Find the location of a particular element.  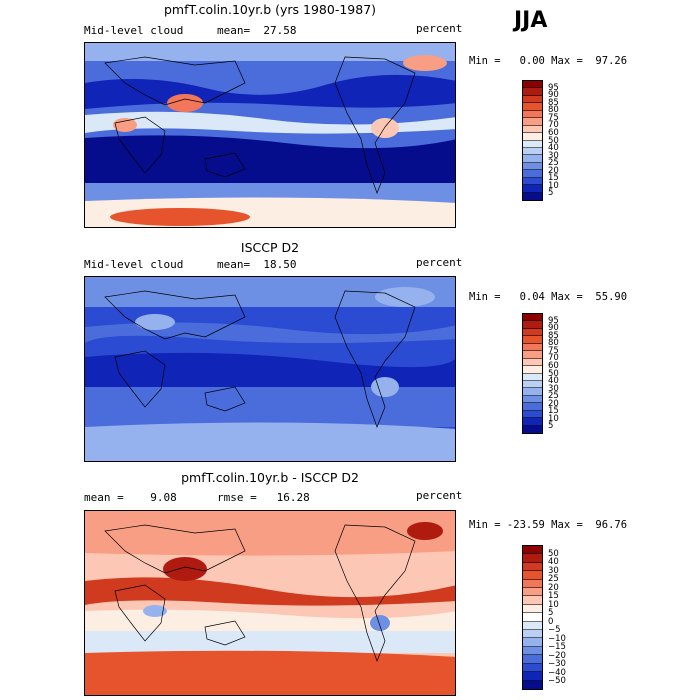

colorbar-tick-label: −40 is located at coordinates (557, 672).